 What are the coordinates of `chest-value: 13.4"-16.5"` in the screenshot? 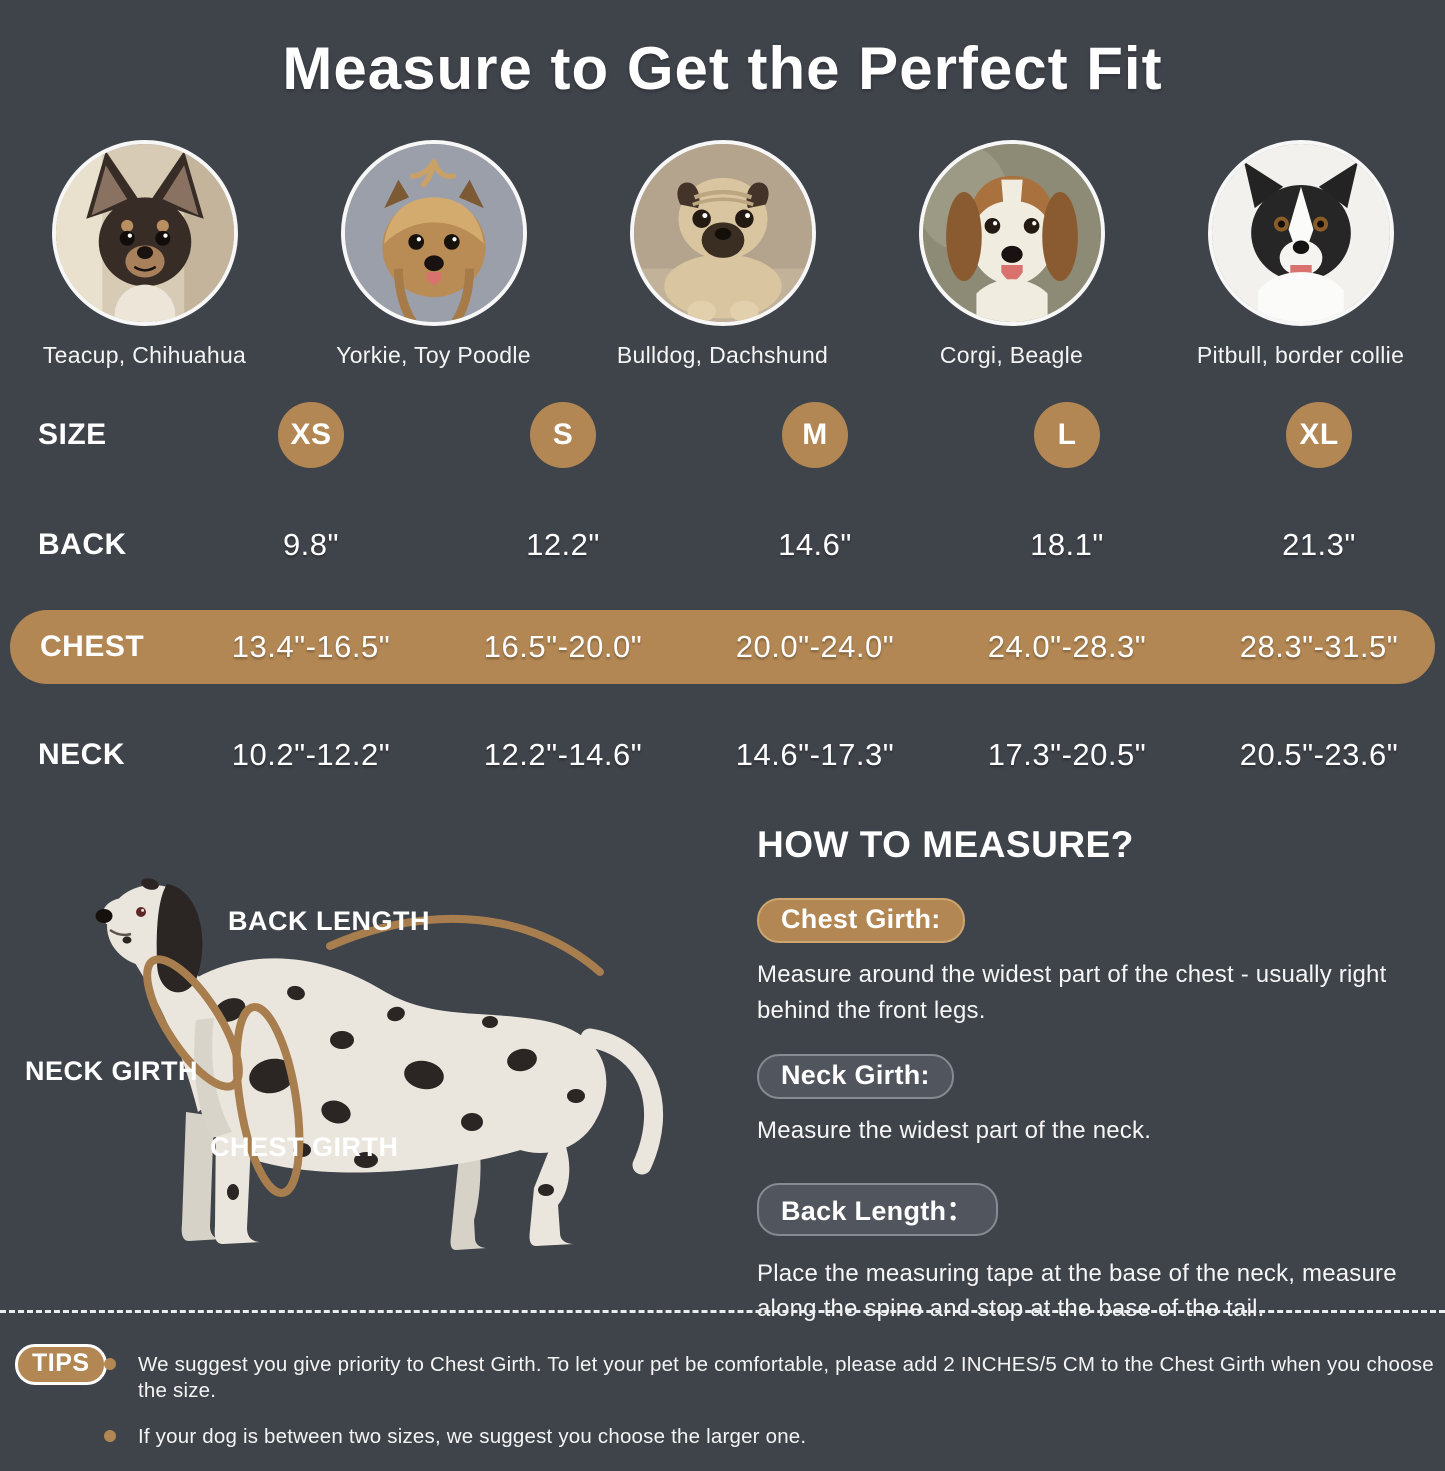 It's located at (311, 646).